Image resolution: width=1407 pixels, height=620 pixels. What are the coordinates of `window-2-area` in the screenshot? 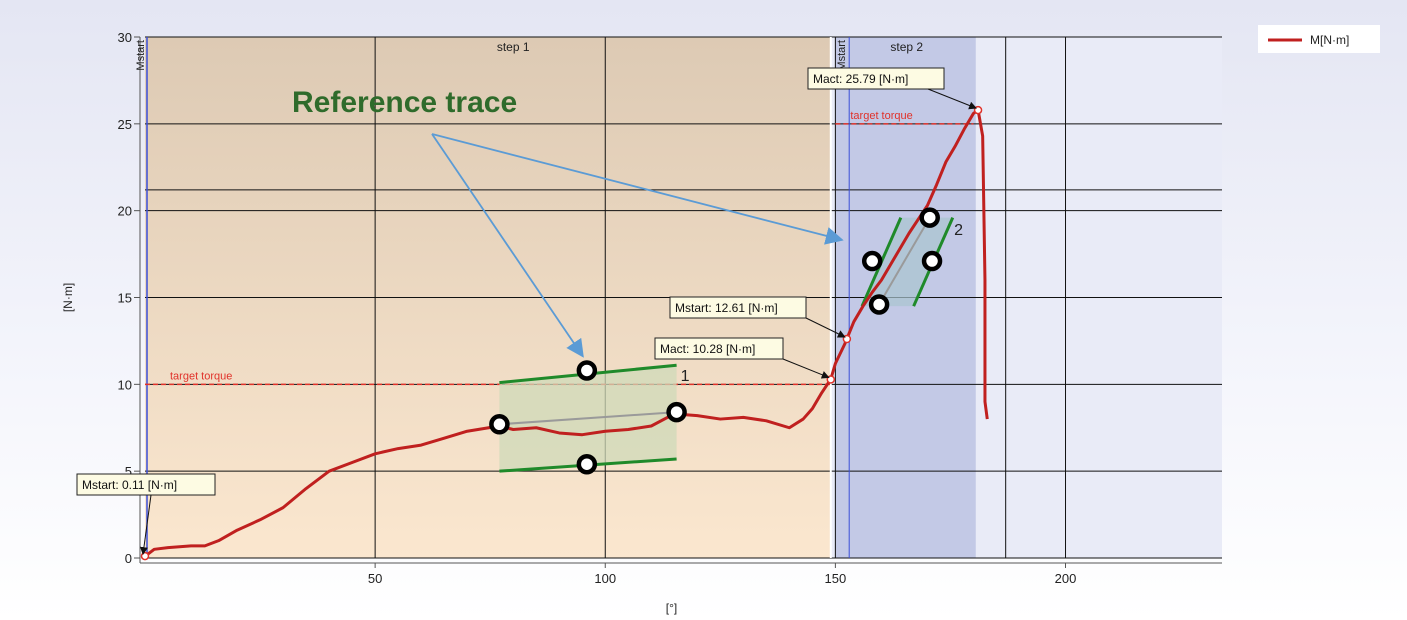 It's located at (908, 262).